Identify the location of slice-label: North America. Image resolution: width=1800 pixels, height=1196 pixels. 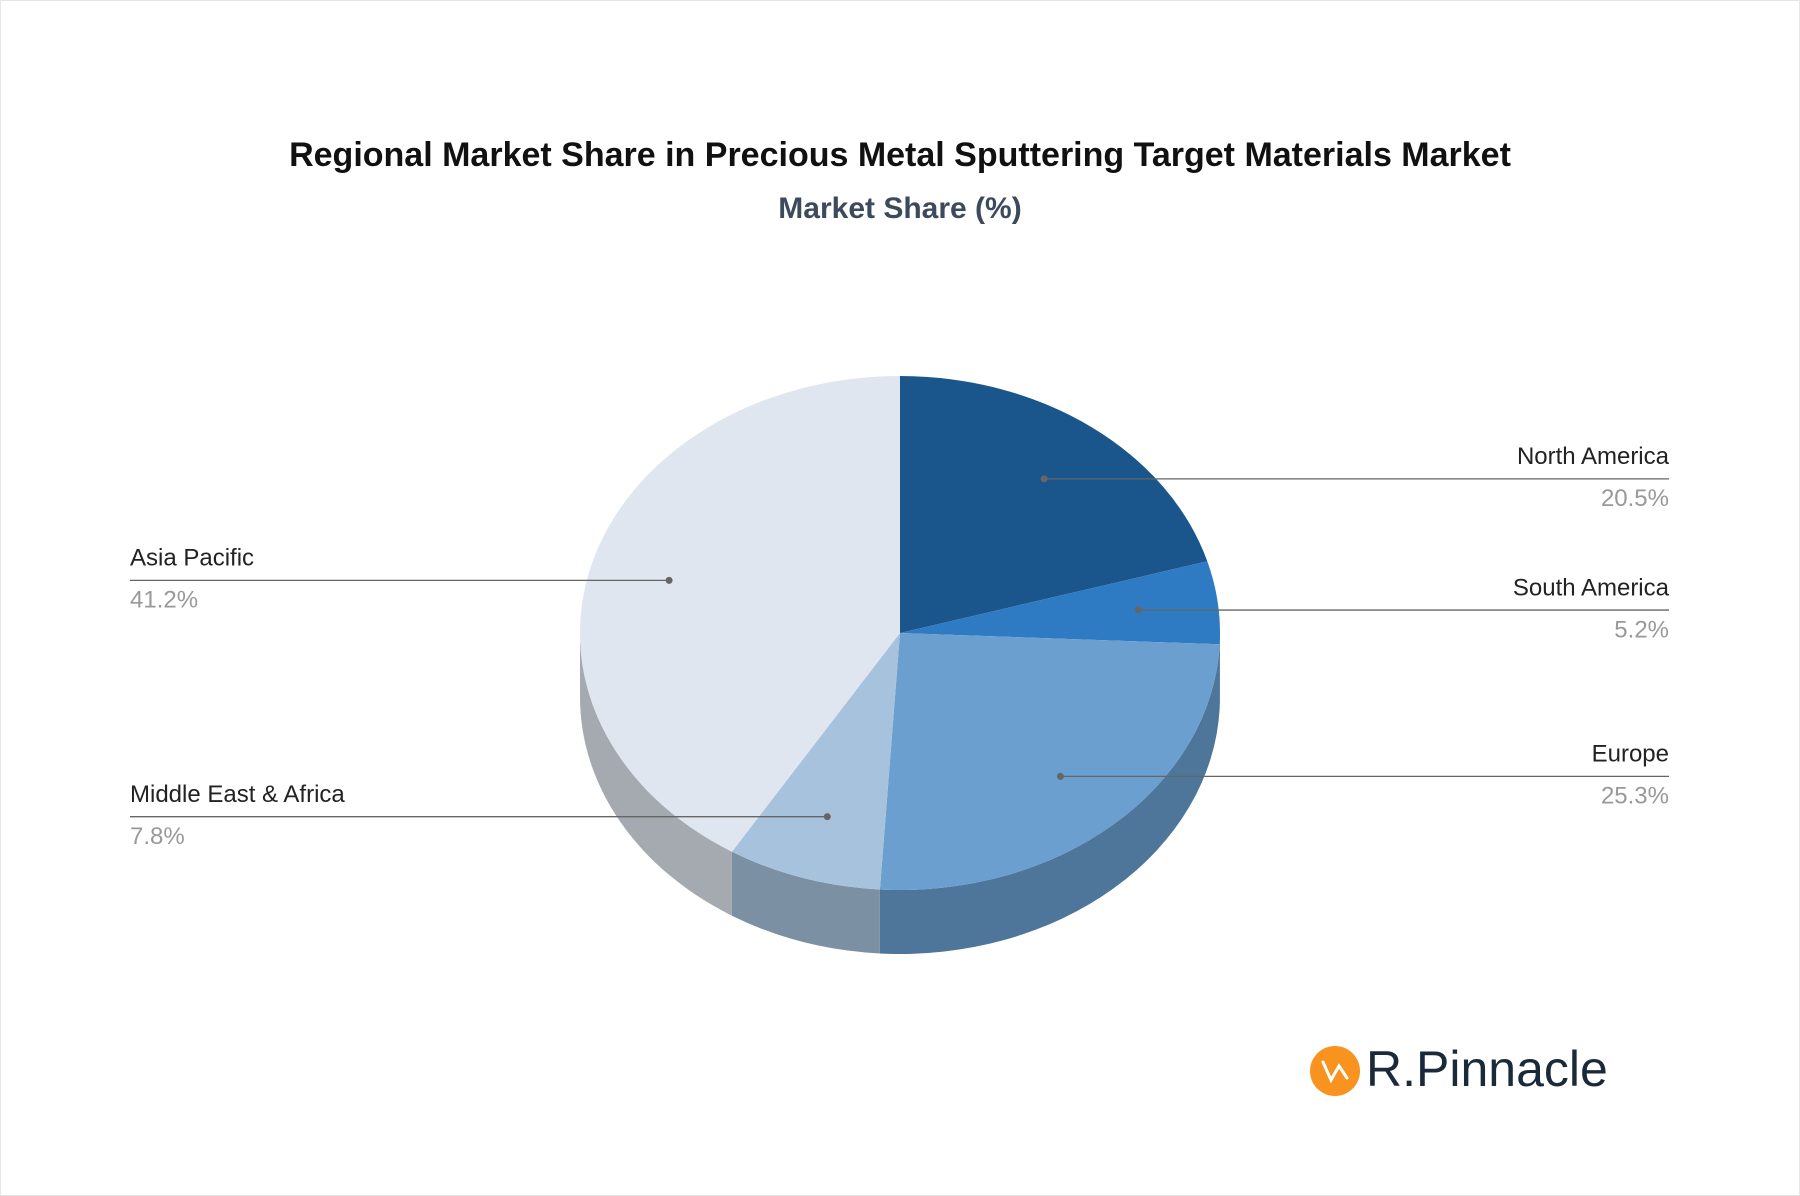
(1593, 456).